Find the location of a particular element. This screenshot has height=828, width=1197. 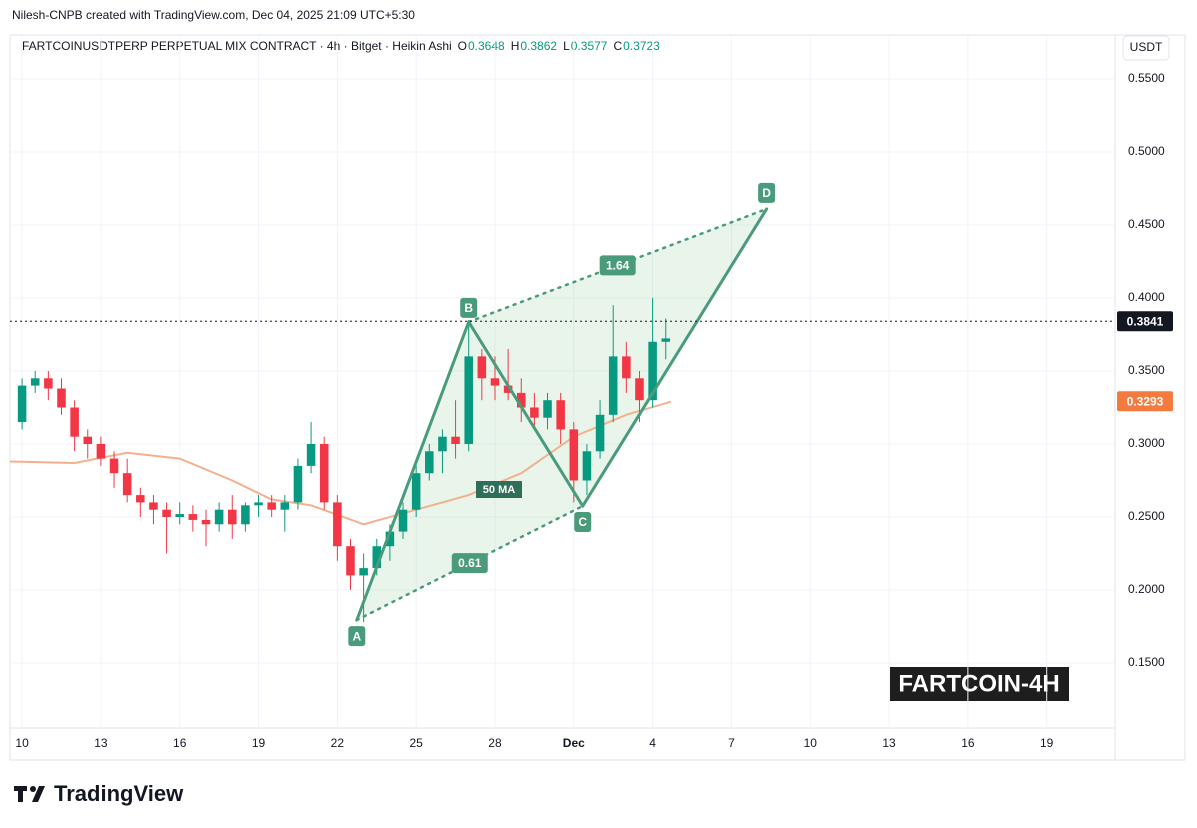

x-tick-label: 7 is located at coordinates (731, 743).